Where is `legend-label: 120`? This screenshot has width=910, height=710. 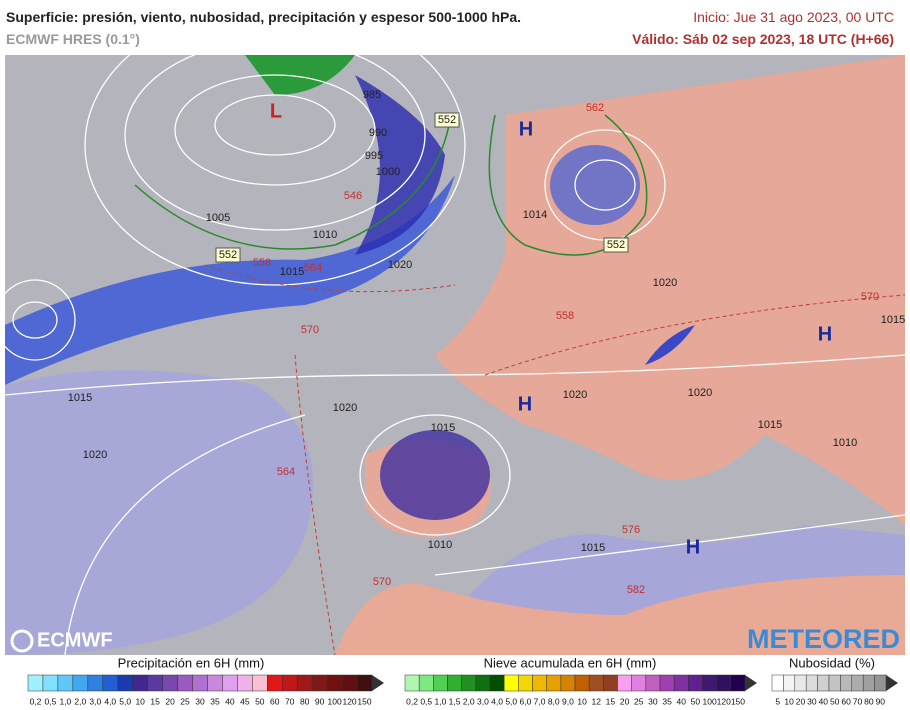 legend-label: 120 is located at coordinates (349, 701).